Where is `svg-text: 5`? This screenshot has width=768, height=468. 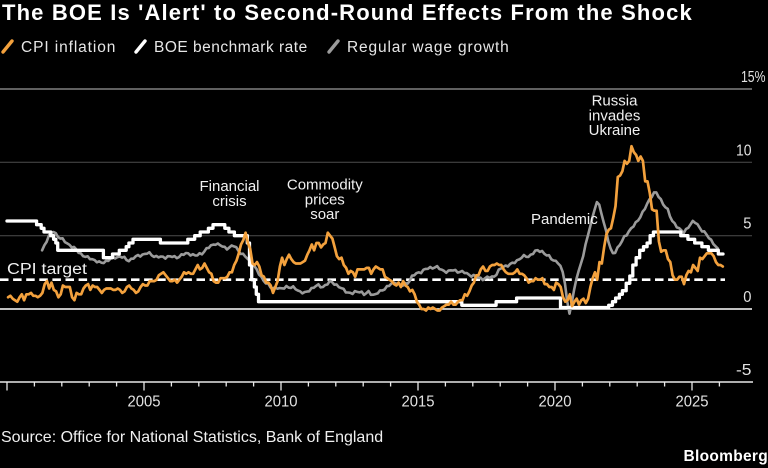 svg-text: 5 is located at coordinates (747, 224).